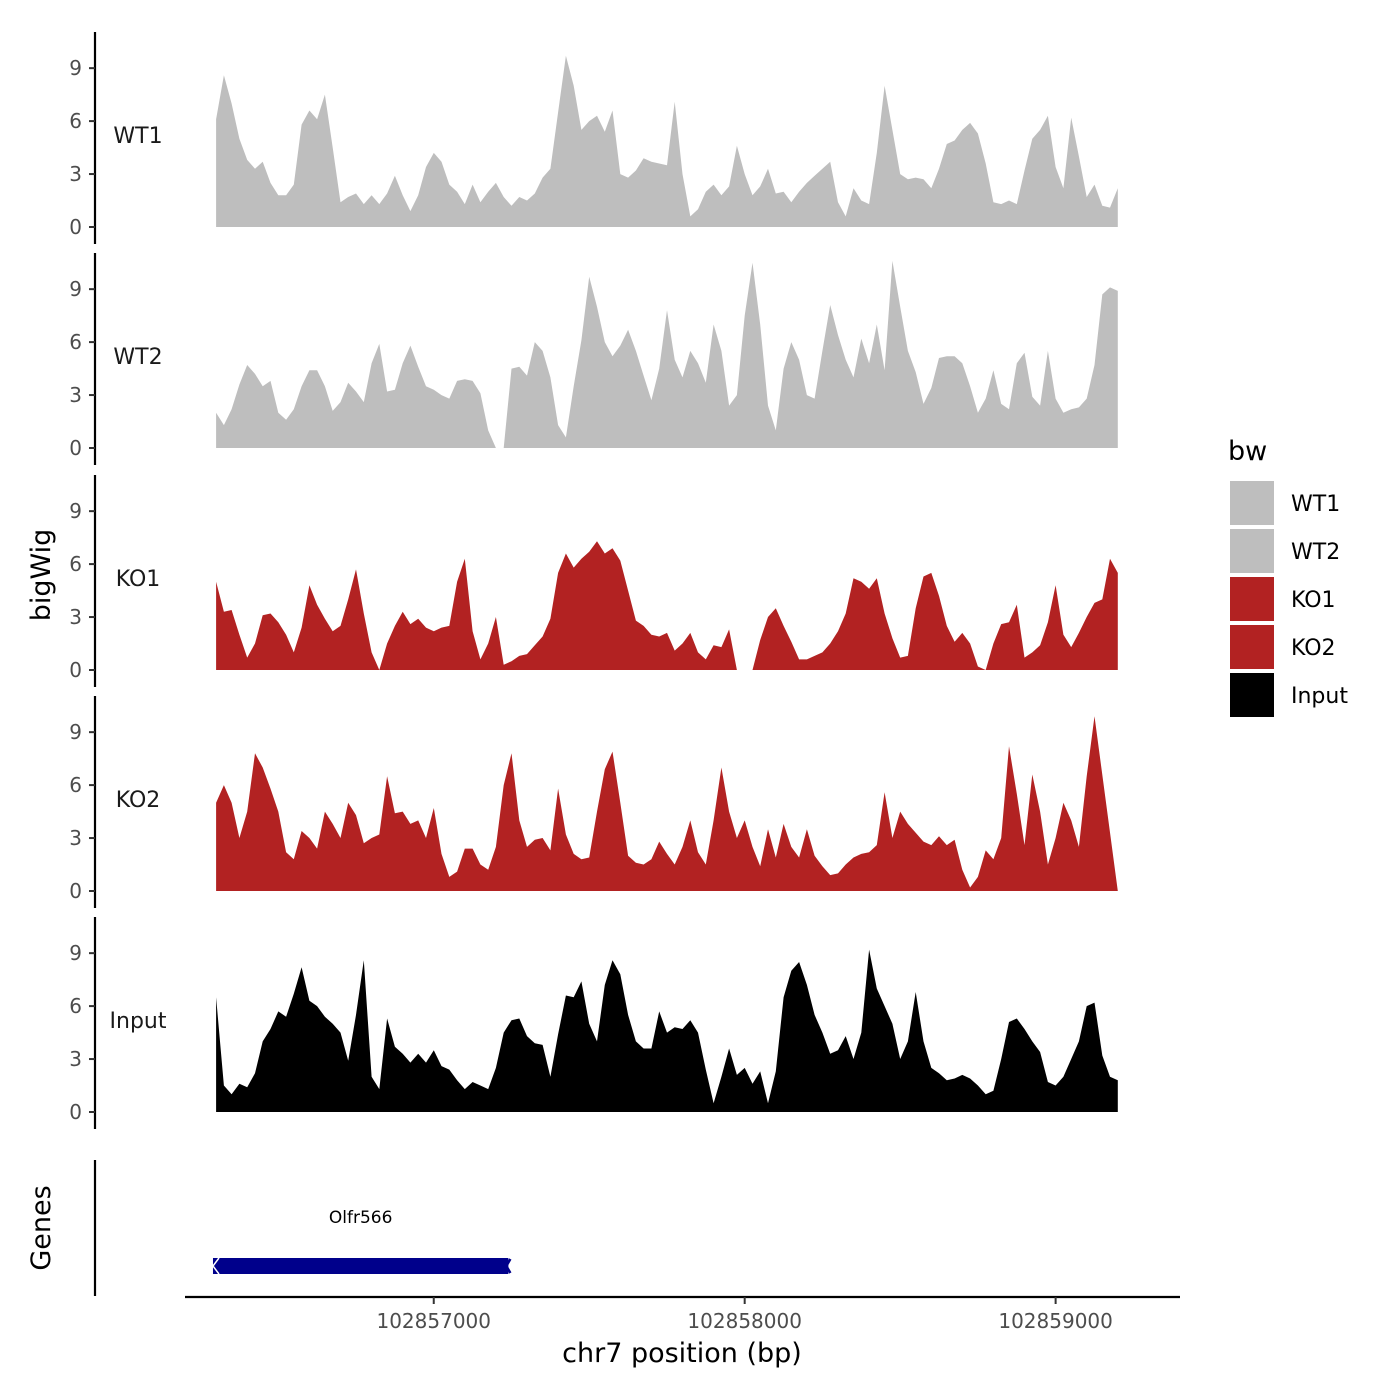 This screenshot has width=1400, height=1400. What do you see at coordinates (361, 1218) in the screenshot?
I see `gene-label: Olfr566` at bounding box center [361, 1218].